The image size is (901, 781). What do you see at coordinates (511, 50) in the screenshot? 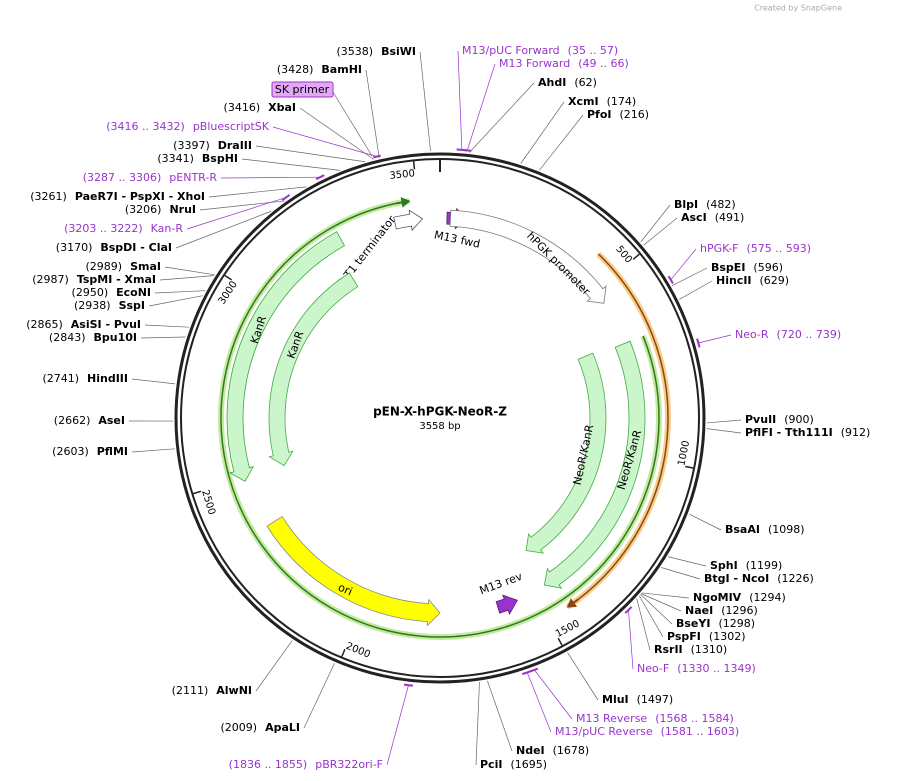
I see `primer-text: M13/pUC Forward` at bounding box center [511, 50].